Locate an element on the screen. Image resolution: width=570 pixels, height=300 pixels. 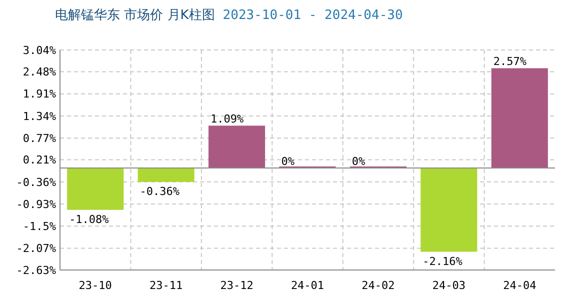
y-tick-label: 0.21% is located at coordinates (39, 160).